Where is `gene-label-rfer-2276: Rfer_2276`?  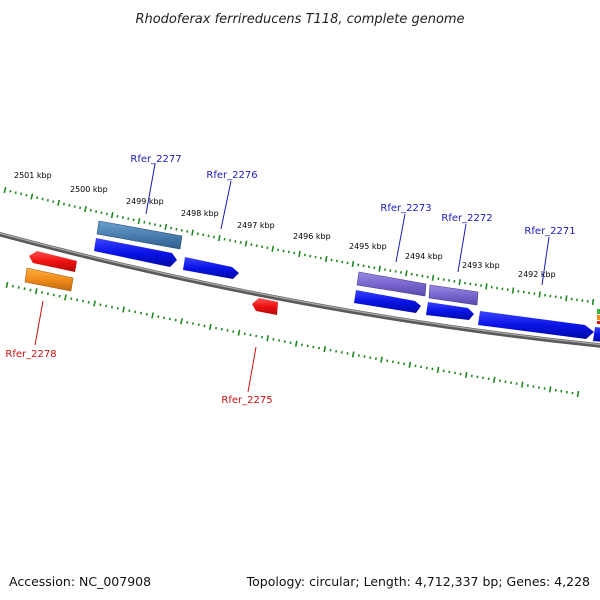 gene-label-rfer-2276: Rfer_2276 is located at coordinates (231, 175).